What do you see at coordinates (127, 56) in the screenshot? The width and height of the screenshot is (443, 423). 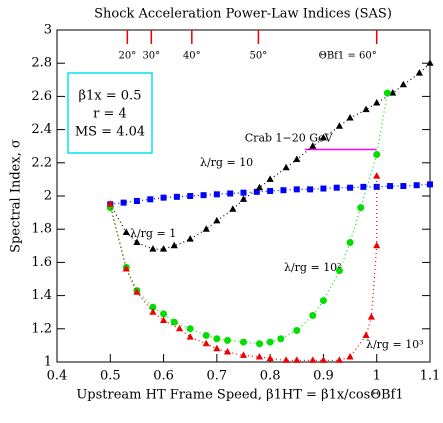 I see `angle-tick-label: 20°` at bounding box center [127, 56].